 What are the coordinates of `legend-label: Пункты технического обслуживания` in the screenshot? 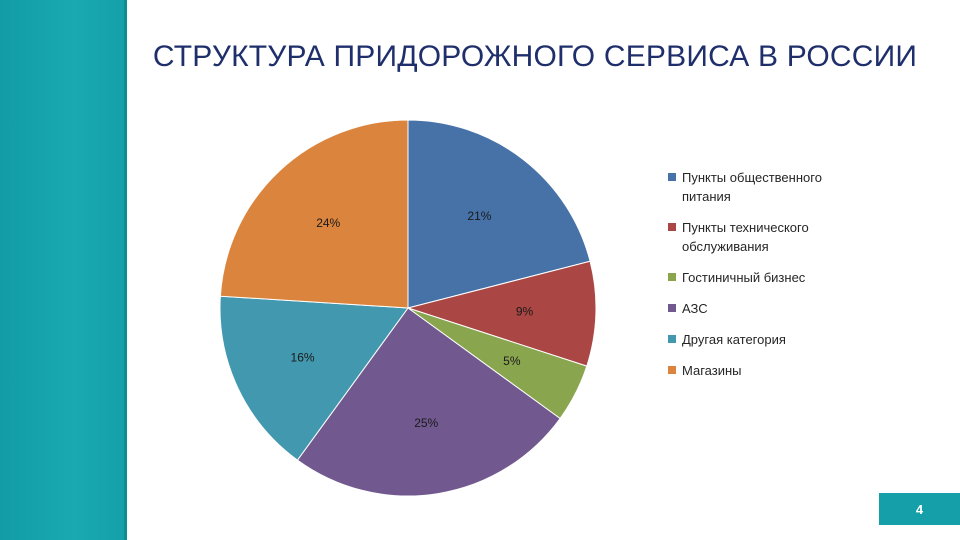 It's located at (745, 237).